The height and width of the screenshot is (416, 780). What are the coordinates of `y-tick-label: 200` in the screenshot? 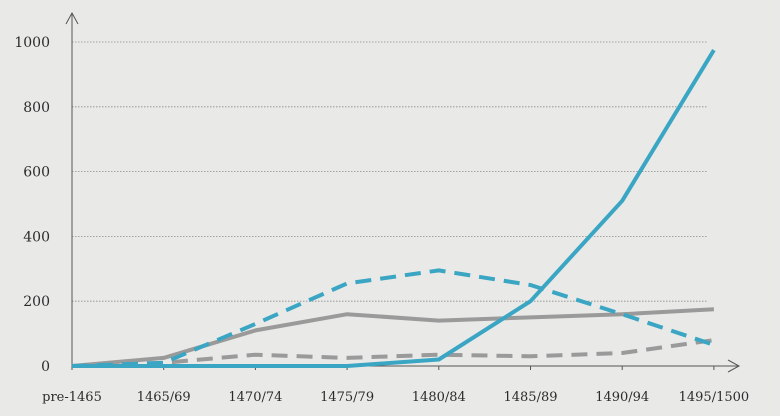 It's located at (36, 302).